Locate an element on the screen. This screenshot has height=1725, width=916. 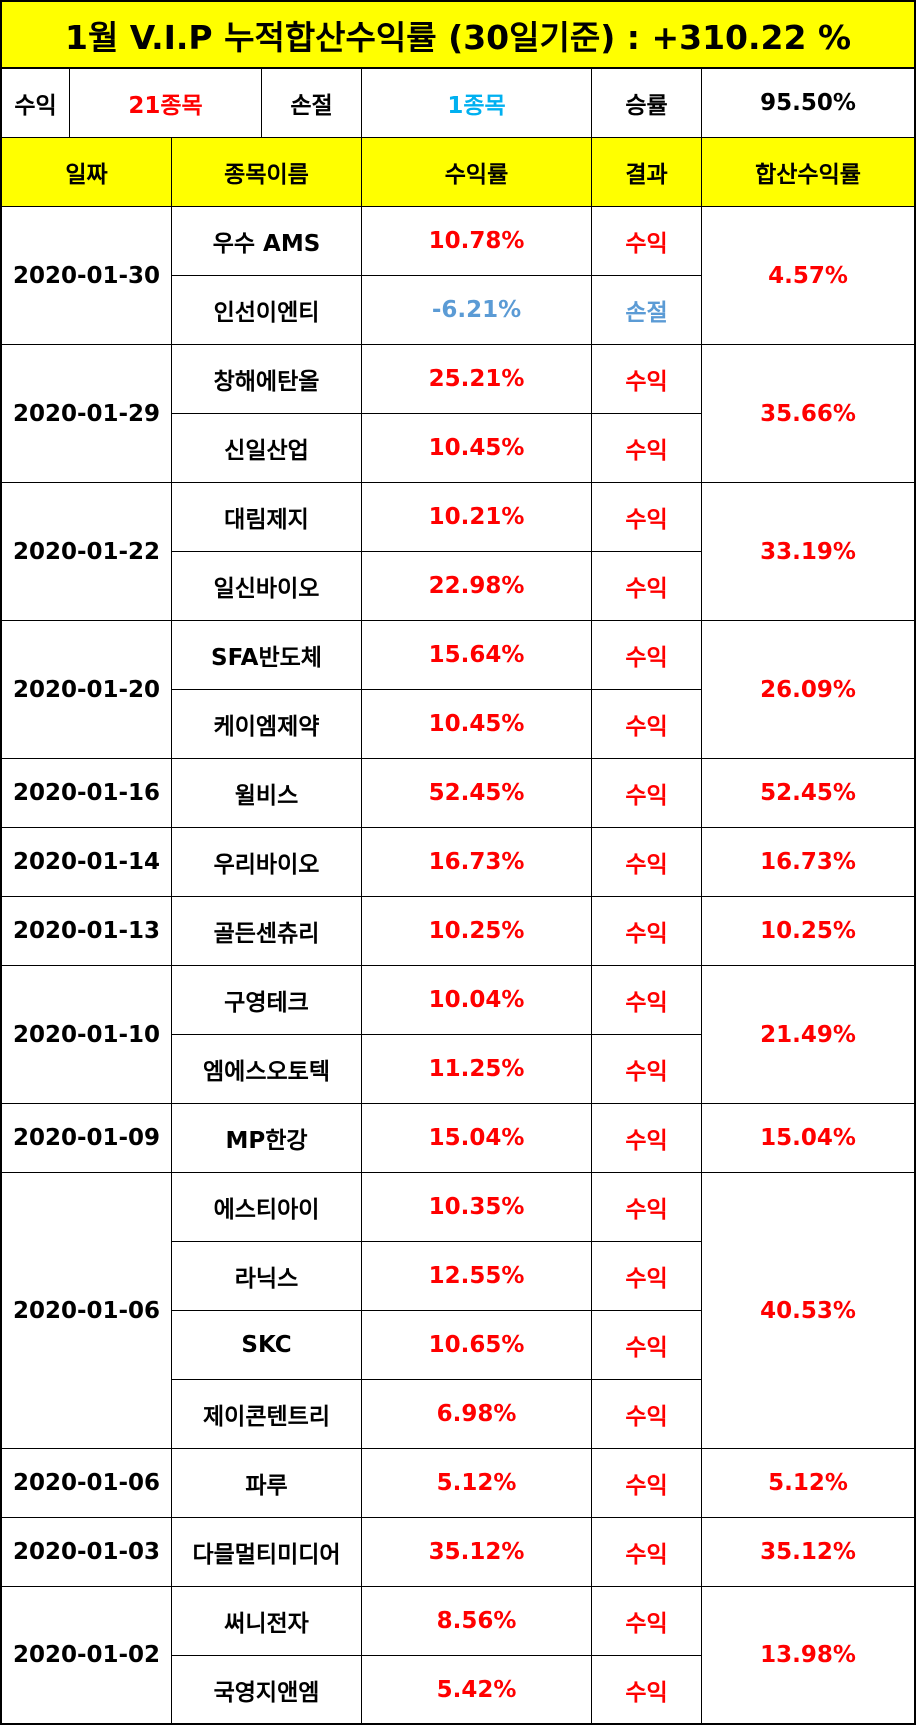
stock-rate: 12.55% is located at coordinates (477, 1276).